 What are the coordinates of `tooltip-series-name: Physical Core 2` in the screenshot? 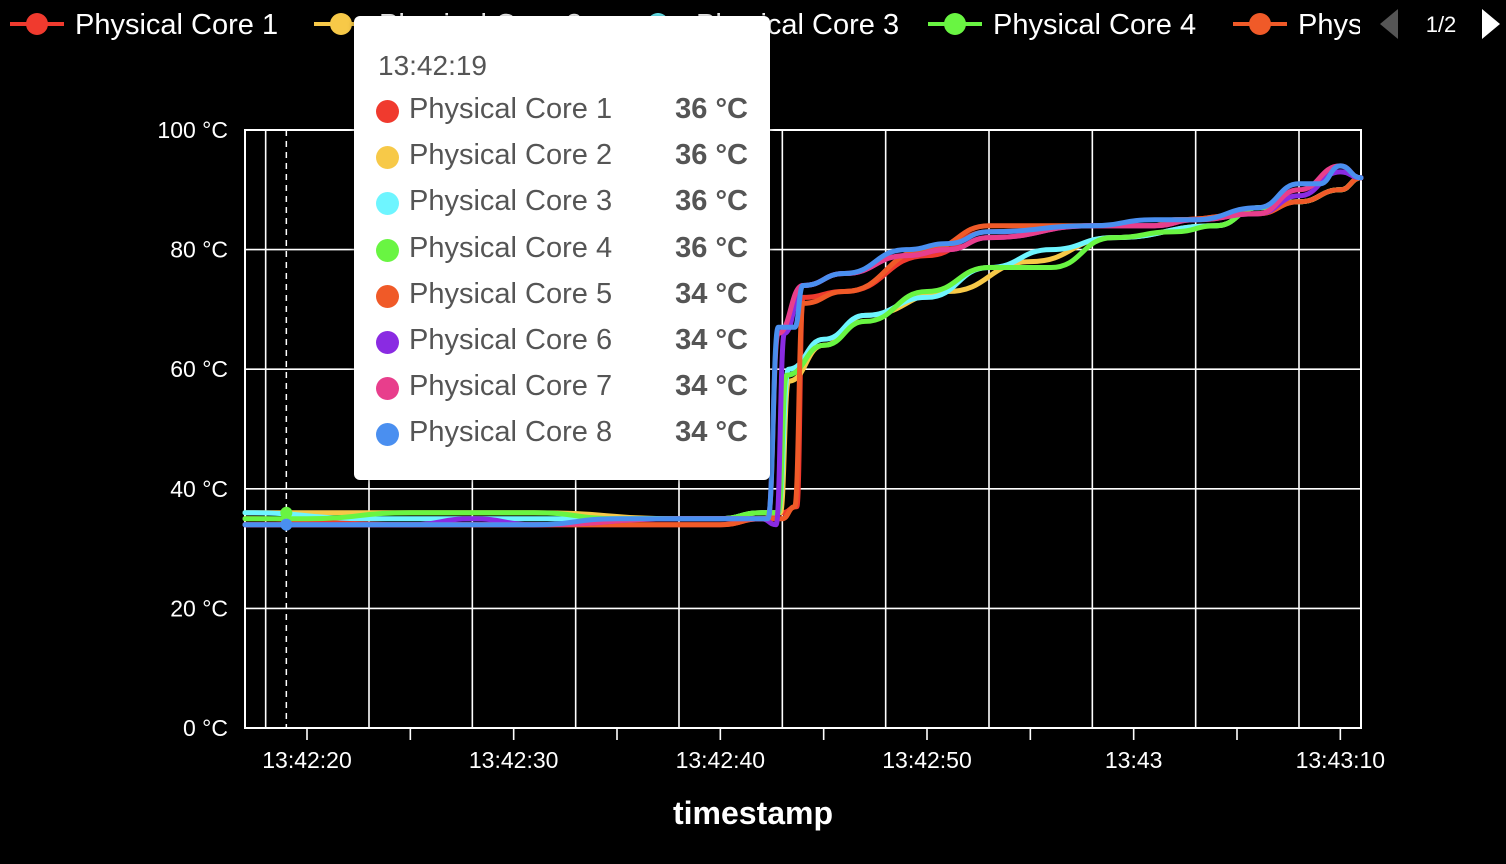 It's located at (511, 155).